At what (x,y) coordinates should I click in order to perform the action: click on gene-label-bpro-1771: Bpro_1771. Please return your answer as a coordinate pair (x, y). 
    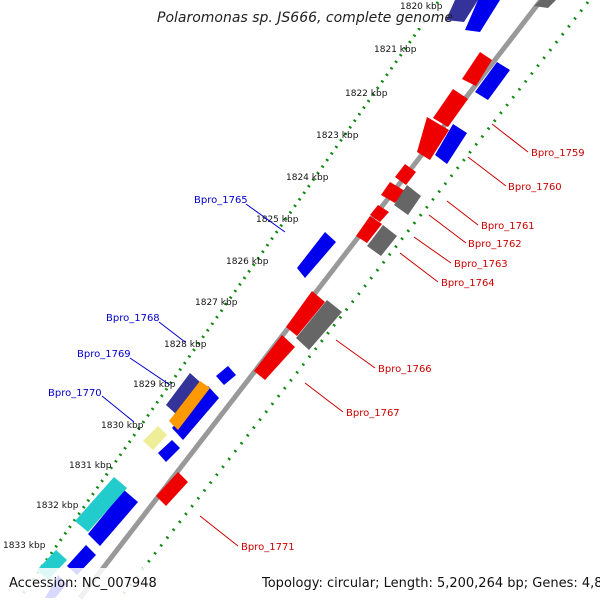
    Looking at the image, I should click on (268, 547).